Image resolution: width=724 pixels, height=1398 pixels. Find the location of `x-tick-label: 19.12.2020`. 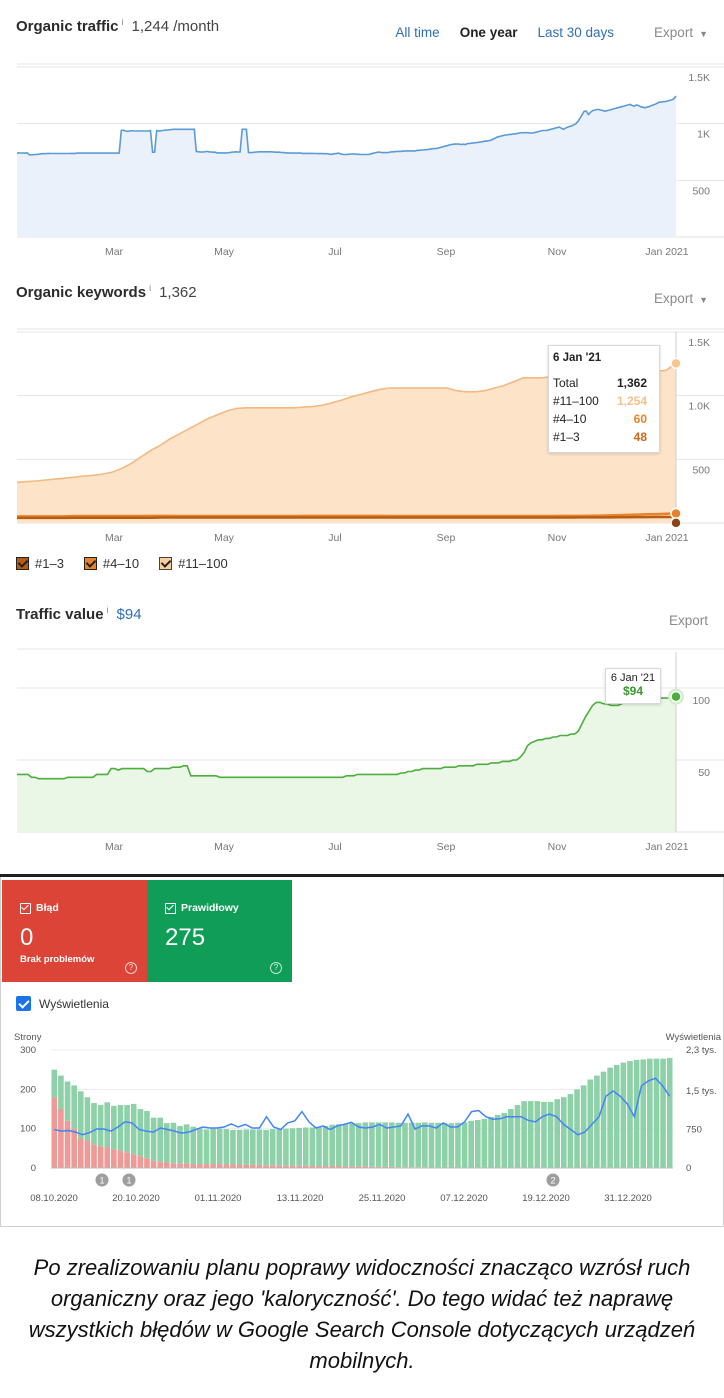

x-tick-label: 19.12.2020 is located at coordinates (546, 1198).